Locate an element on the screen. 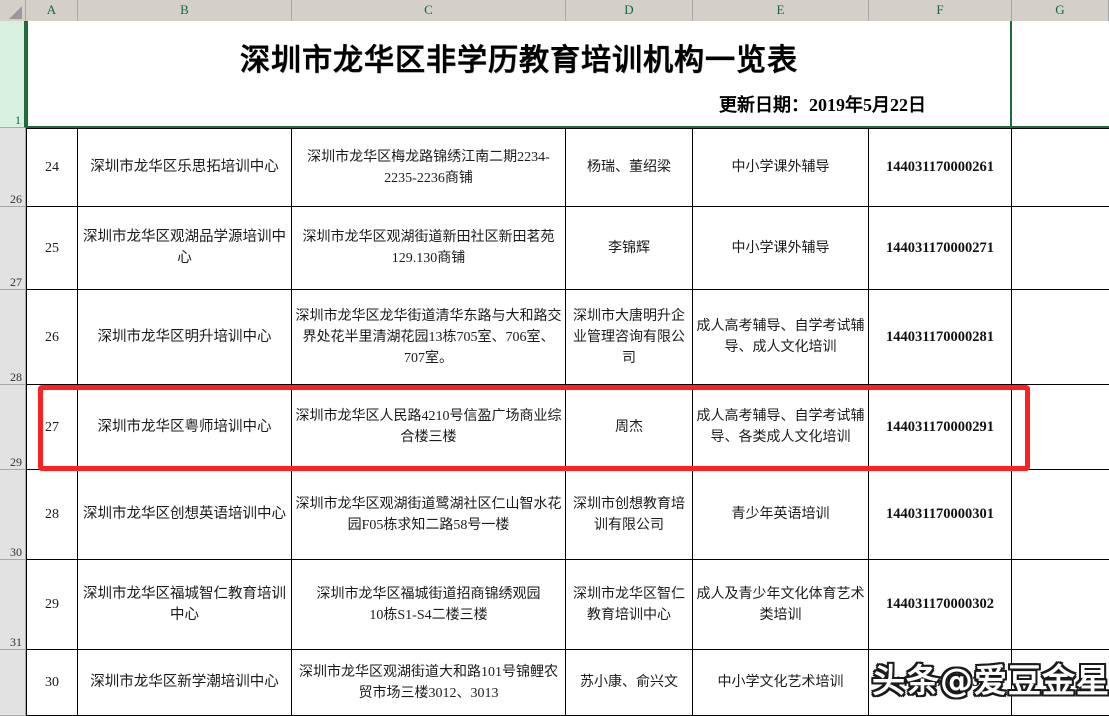 The width and height of the screenshot is (1109, 716). cell-text: 深圳市龙华区观湖街道大和路101号锦鲤农贸市场三楼3012、3013 is located at coordinates (428, 682).